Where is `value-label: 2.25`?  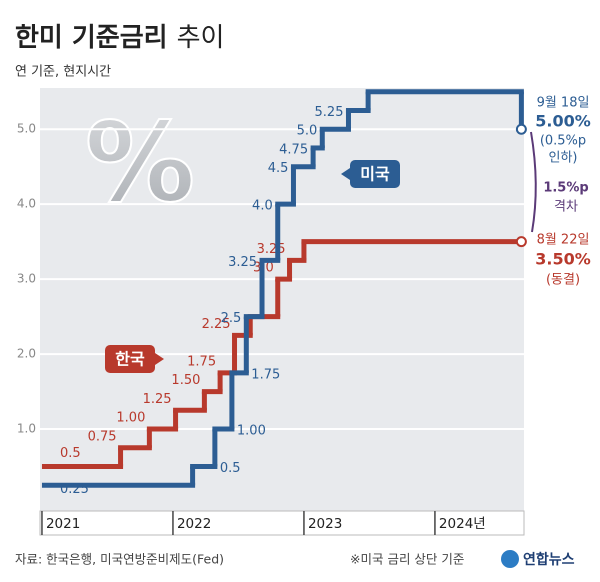 value-label: 2.25 is located at coordinates (216, 324).